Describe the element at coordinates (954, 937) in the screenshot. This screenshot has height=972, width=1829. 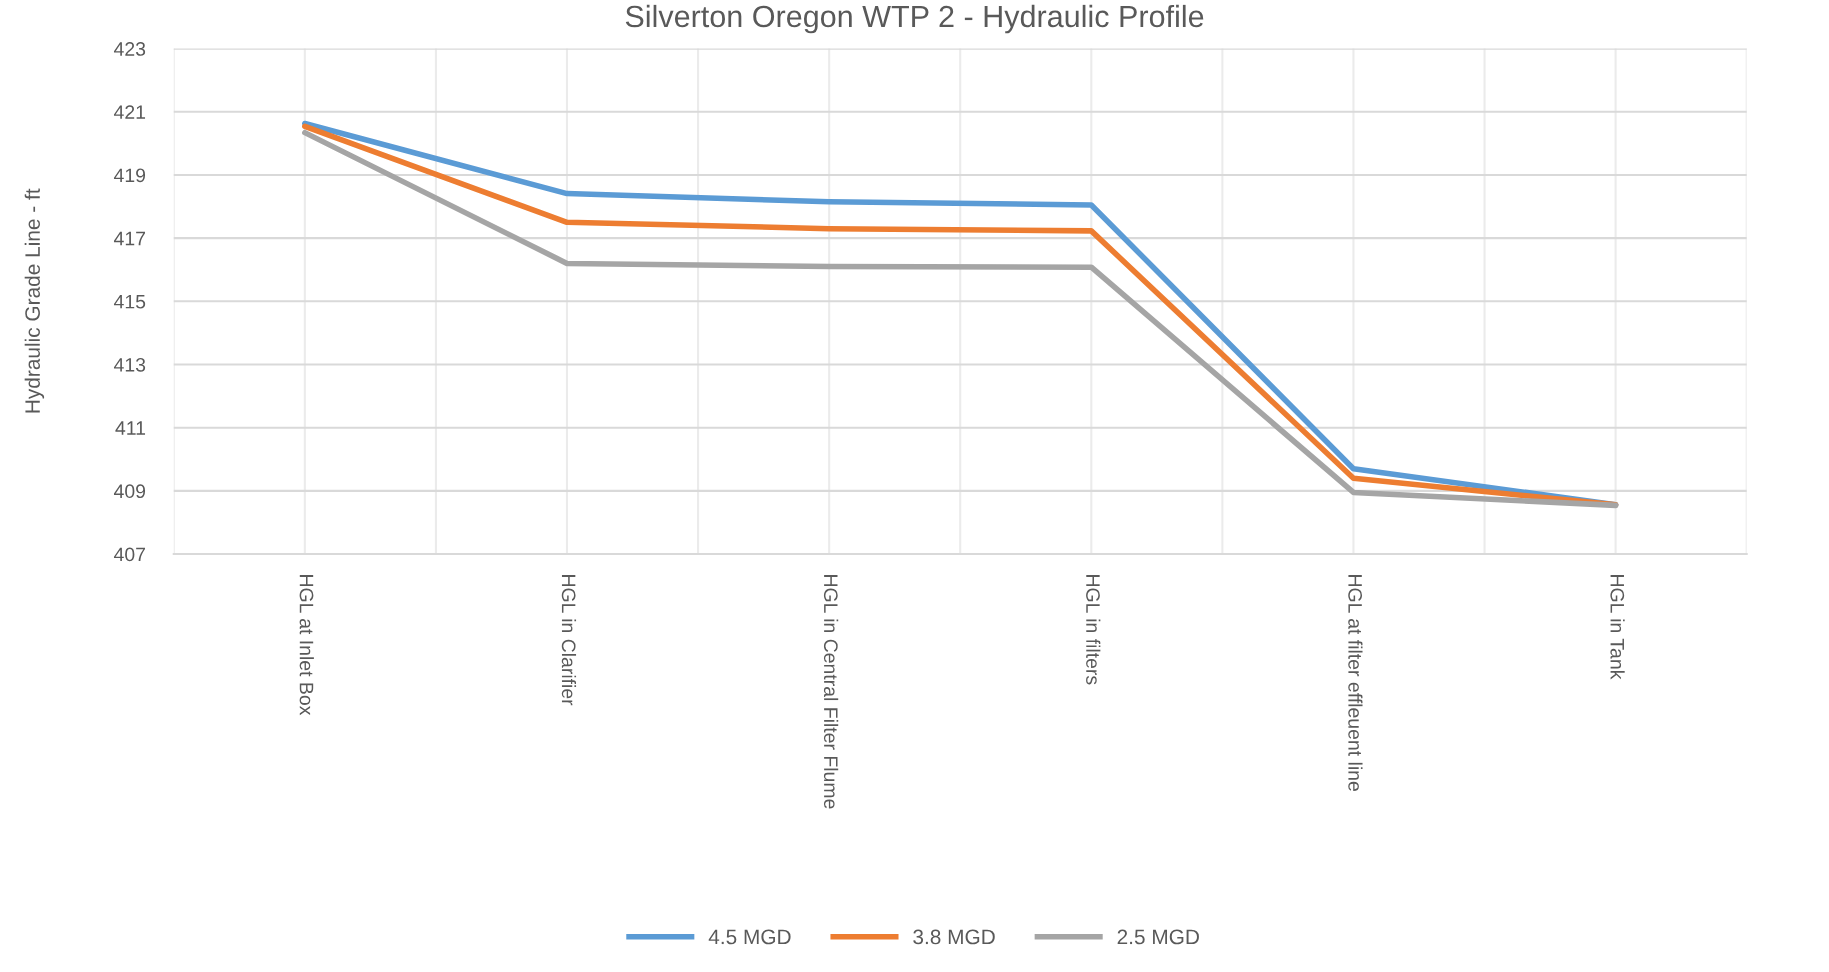
I see `legend-label: 3.8 MGD` at that location.